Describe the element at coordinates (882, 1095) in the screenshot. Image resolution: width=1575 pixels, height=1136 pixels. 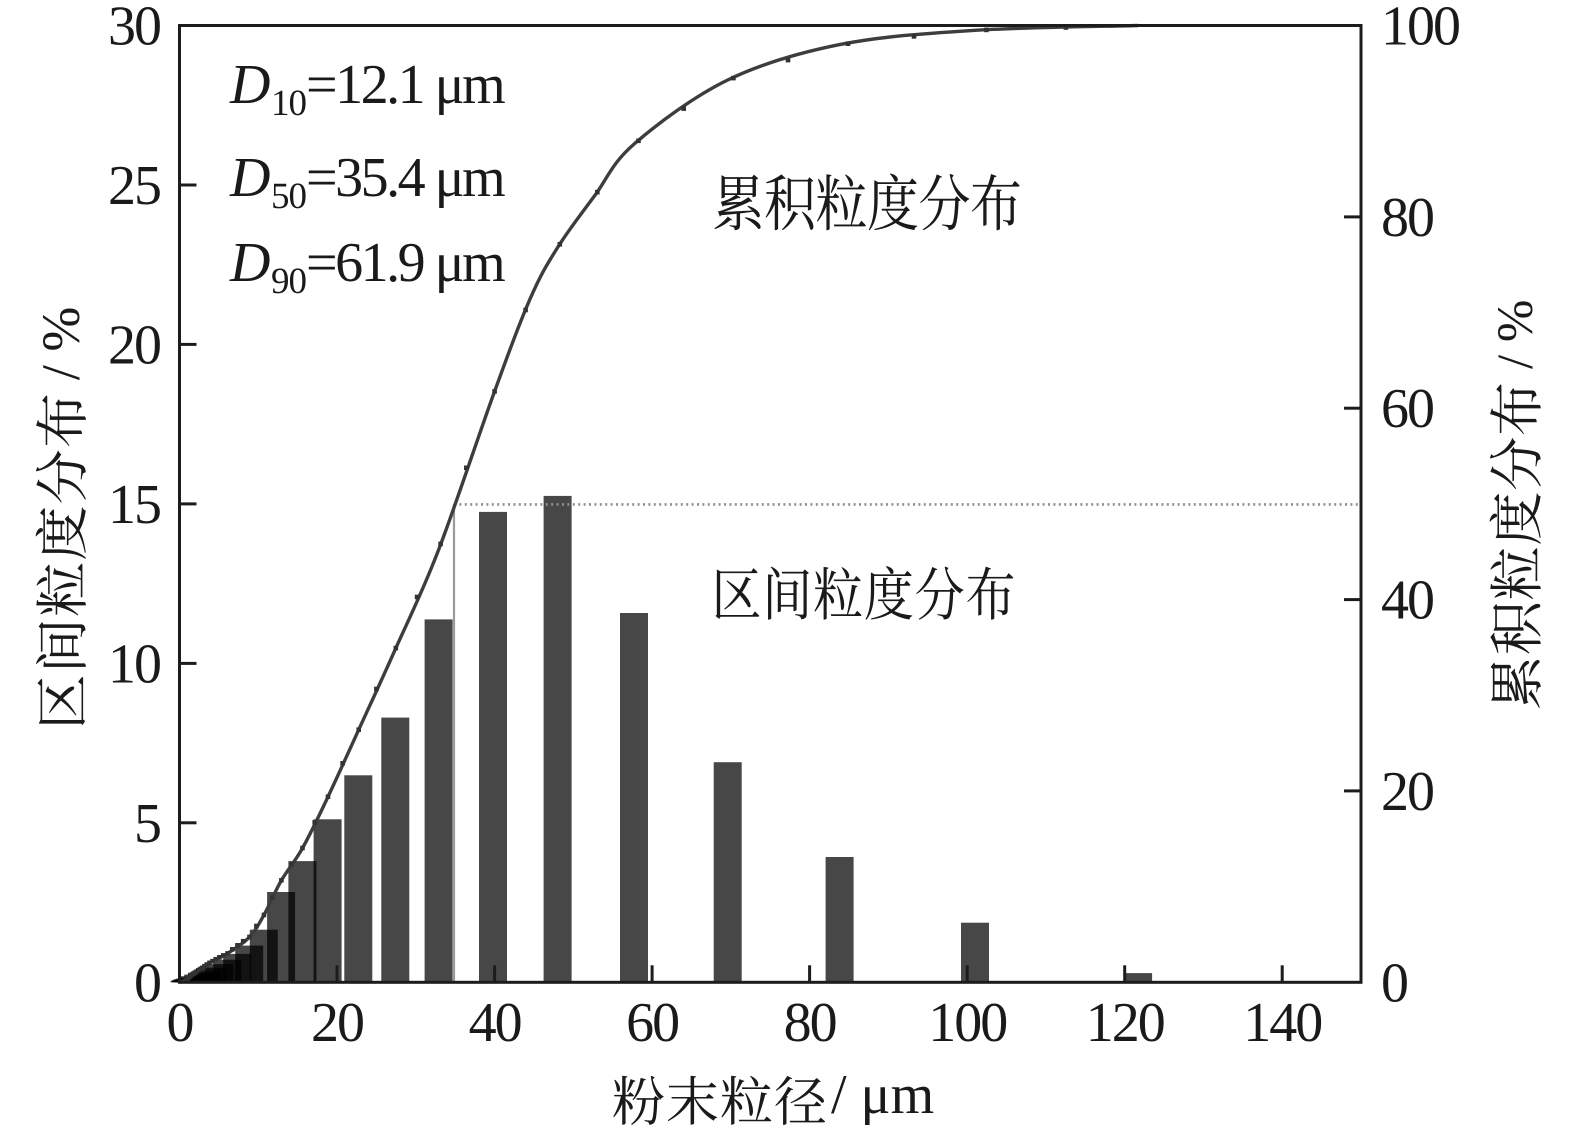
I see `svg-text: / μm` at that location.